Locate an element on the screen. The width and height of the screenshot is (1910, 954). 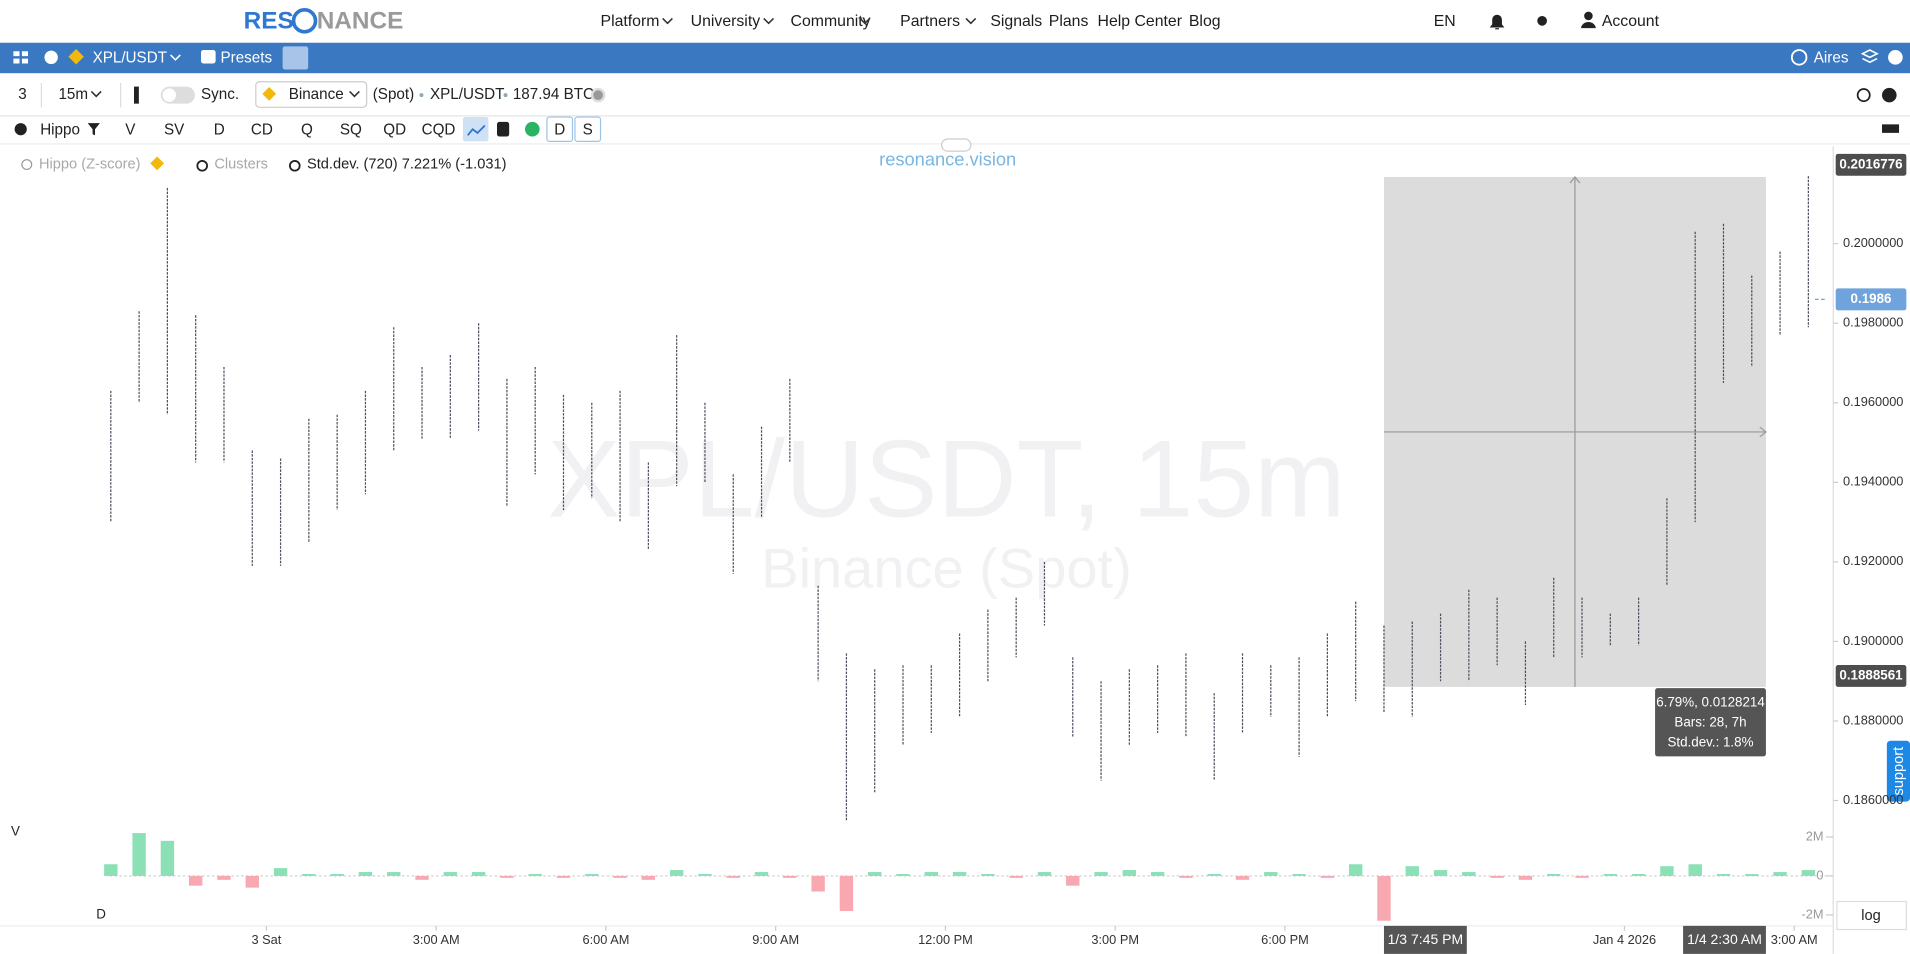
chart-type-icon is located at coordinates (136, 95).